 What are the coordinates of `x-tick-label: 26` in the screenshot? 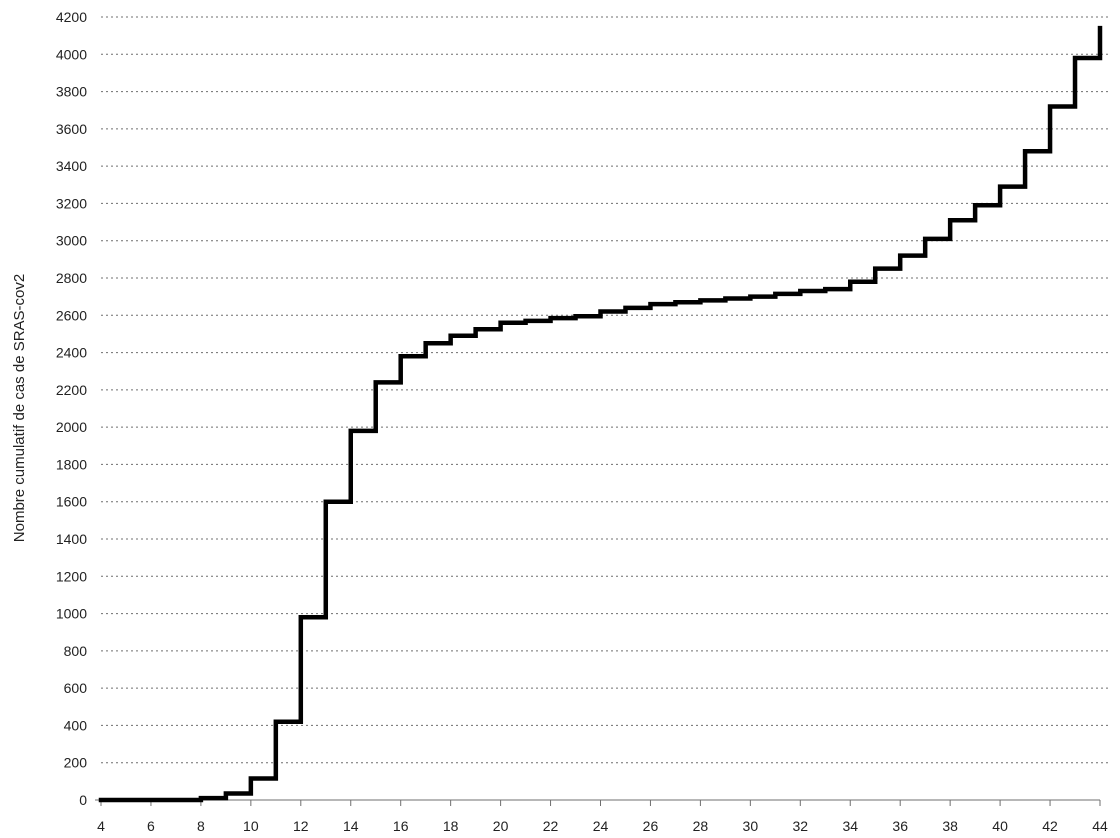 It's located at (651, 826).